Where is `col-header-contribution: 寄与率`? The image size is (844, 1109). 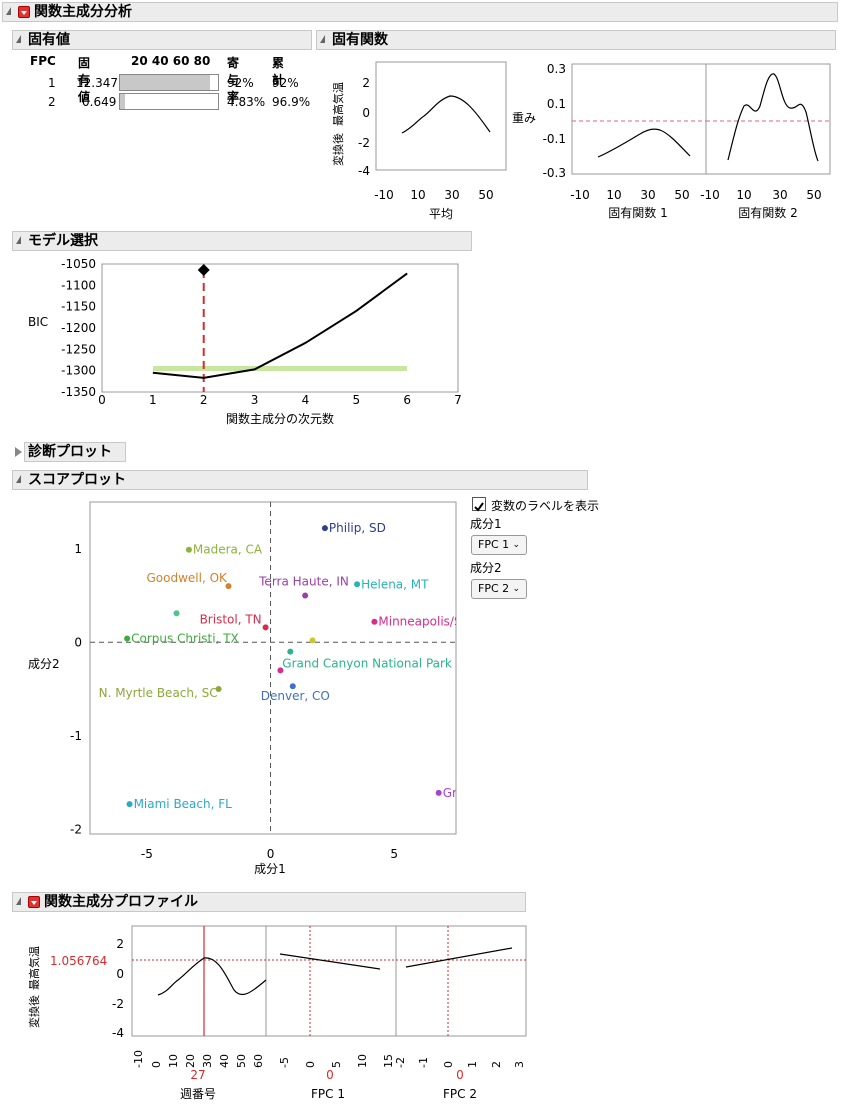 col-header-contribution: 寄与率 is located at coordinates (233, 80).